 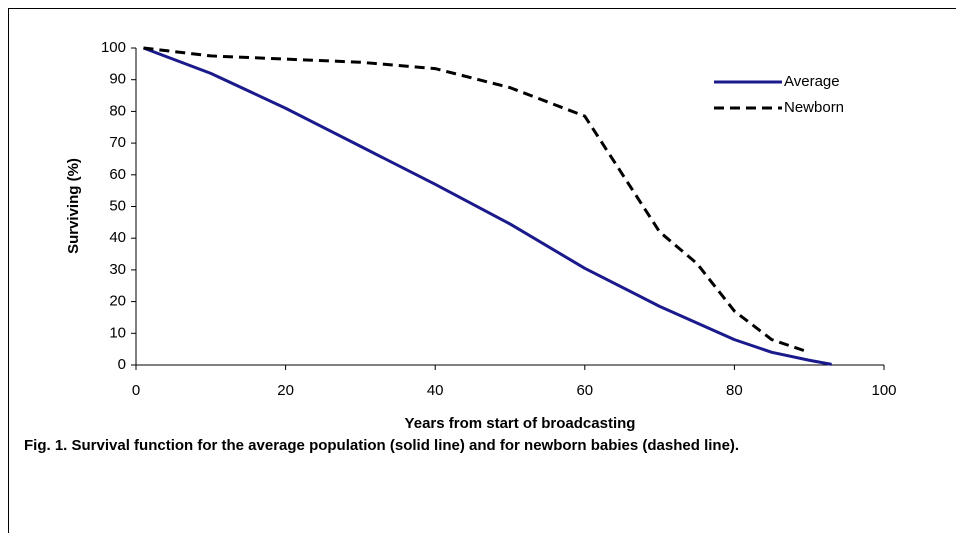 What do you see at coordinates (584, 390) in the screenshot?
I see `x-tick-label: 60` at bounding box center [584, 390].